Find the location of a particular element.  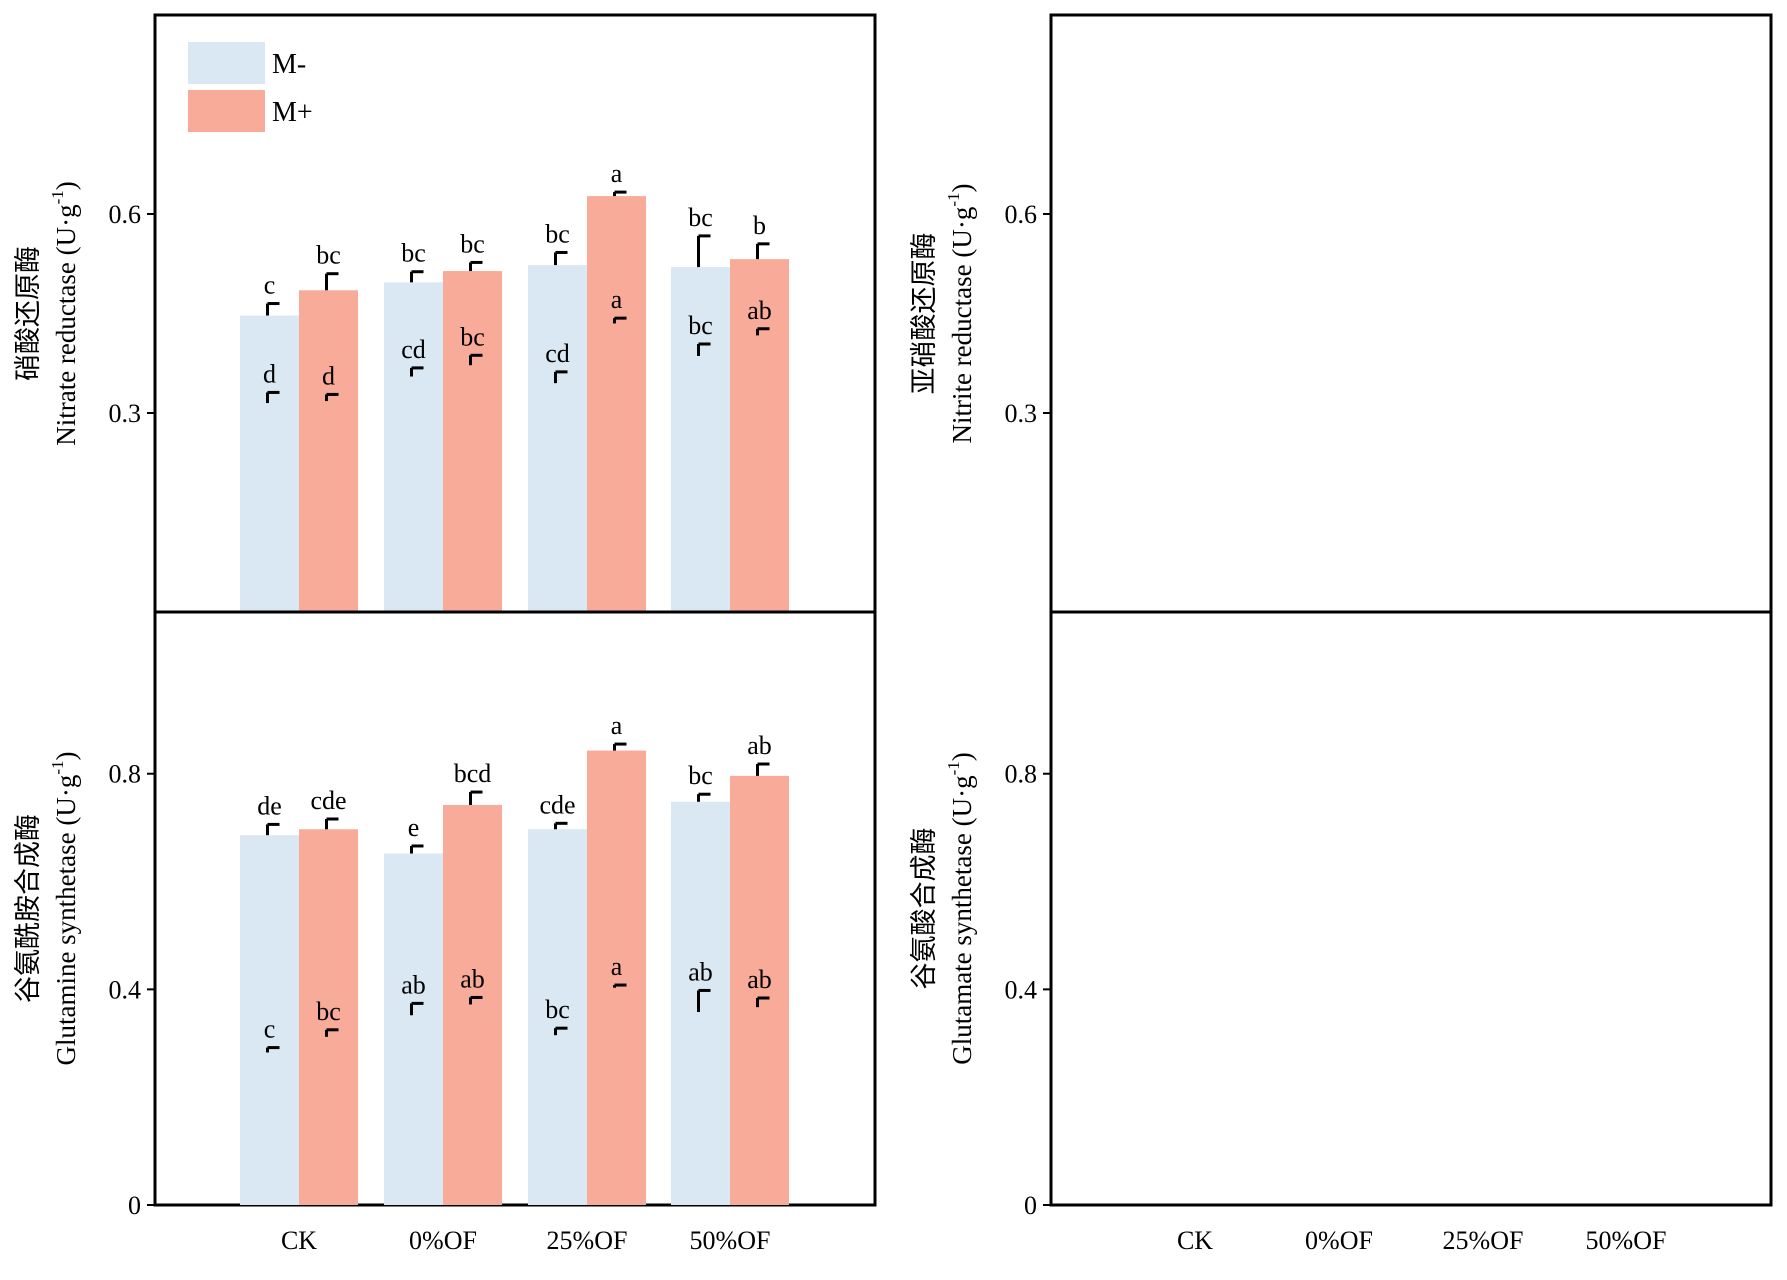

y-axis-label-en: Glutamine synthetase (U·g-1) is located at coordinates (64, 908).